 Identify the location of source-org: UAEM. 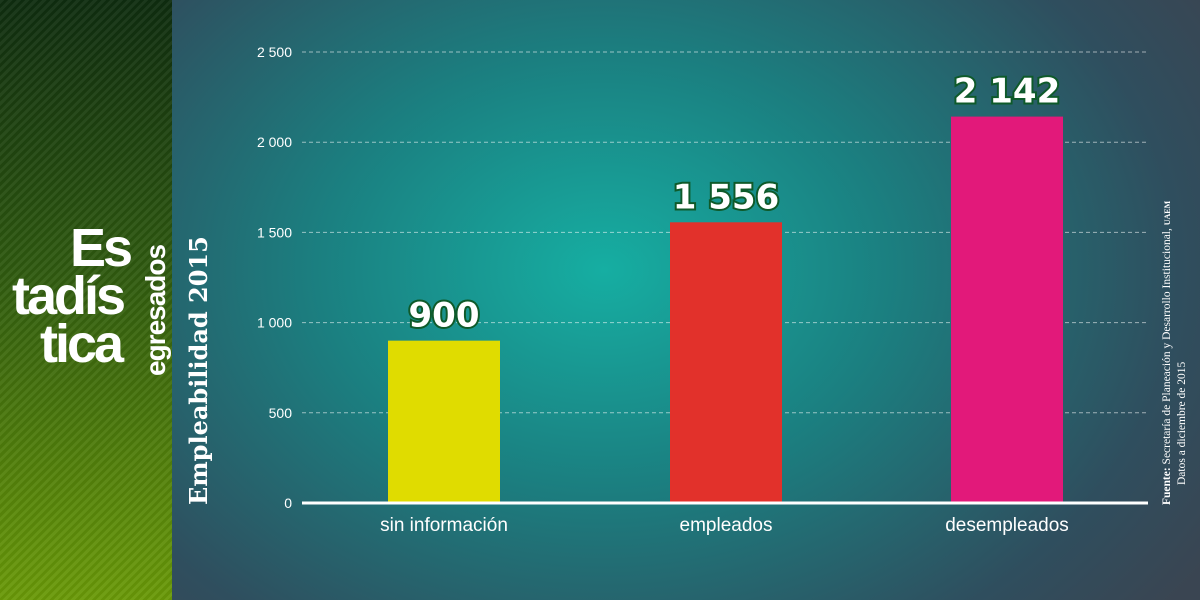
(1167, 213).